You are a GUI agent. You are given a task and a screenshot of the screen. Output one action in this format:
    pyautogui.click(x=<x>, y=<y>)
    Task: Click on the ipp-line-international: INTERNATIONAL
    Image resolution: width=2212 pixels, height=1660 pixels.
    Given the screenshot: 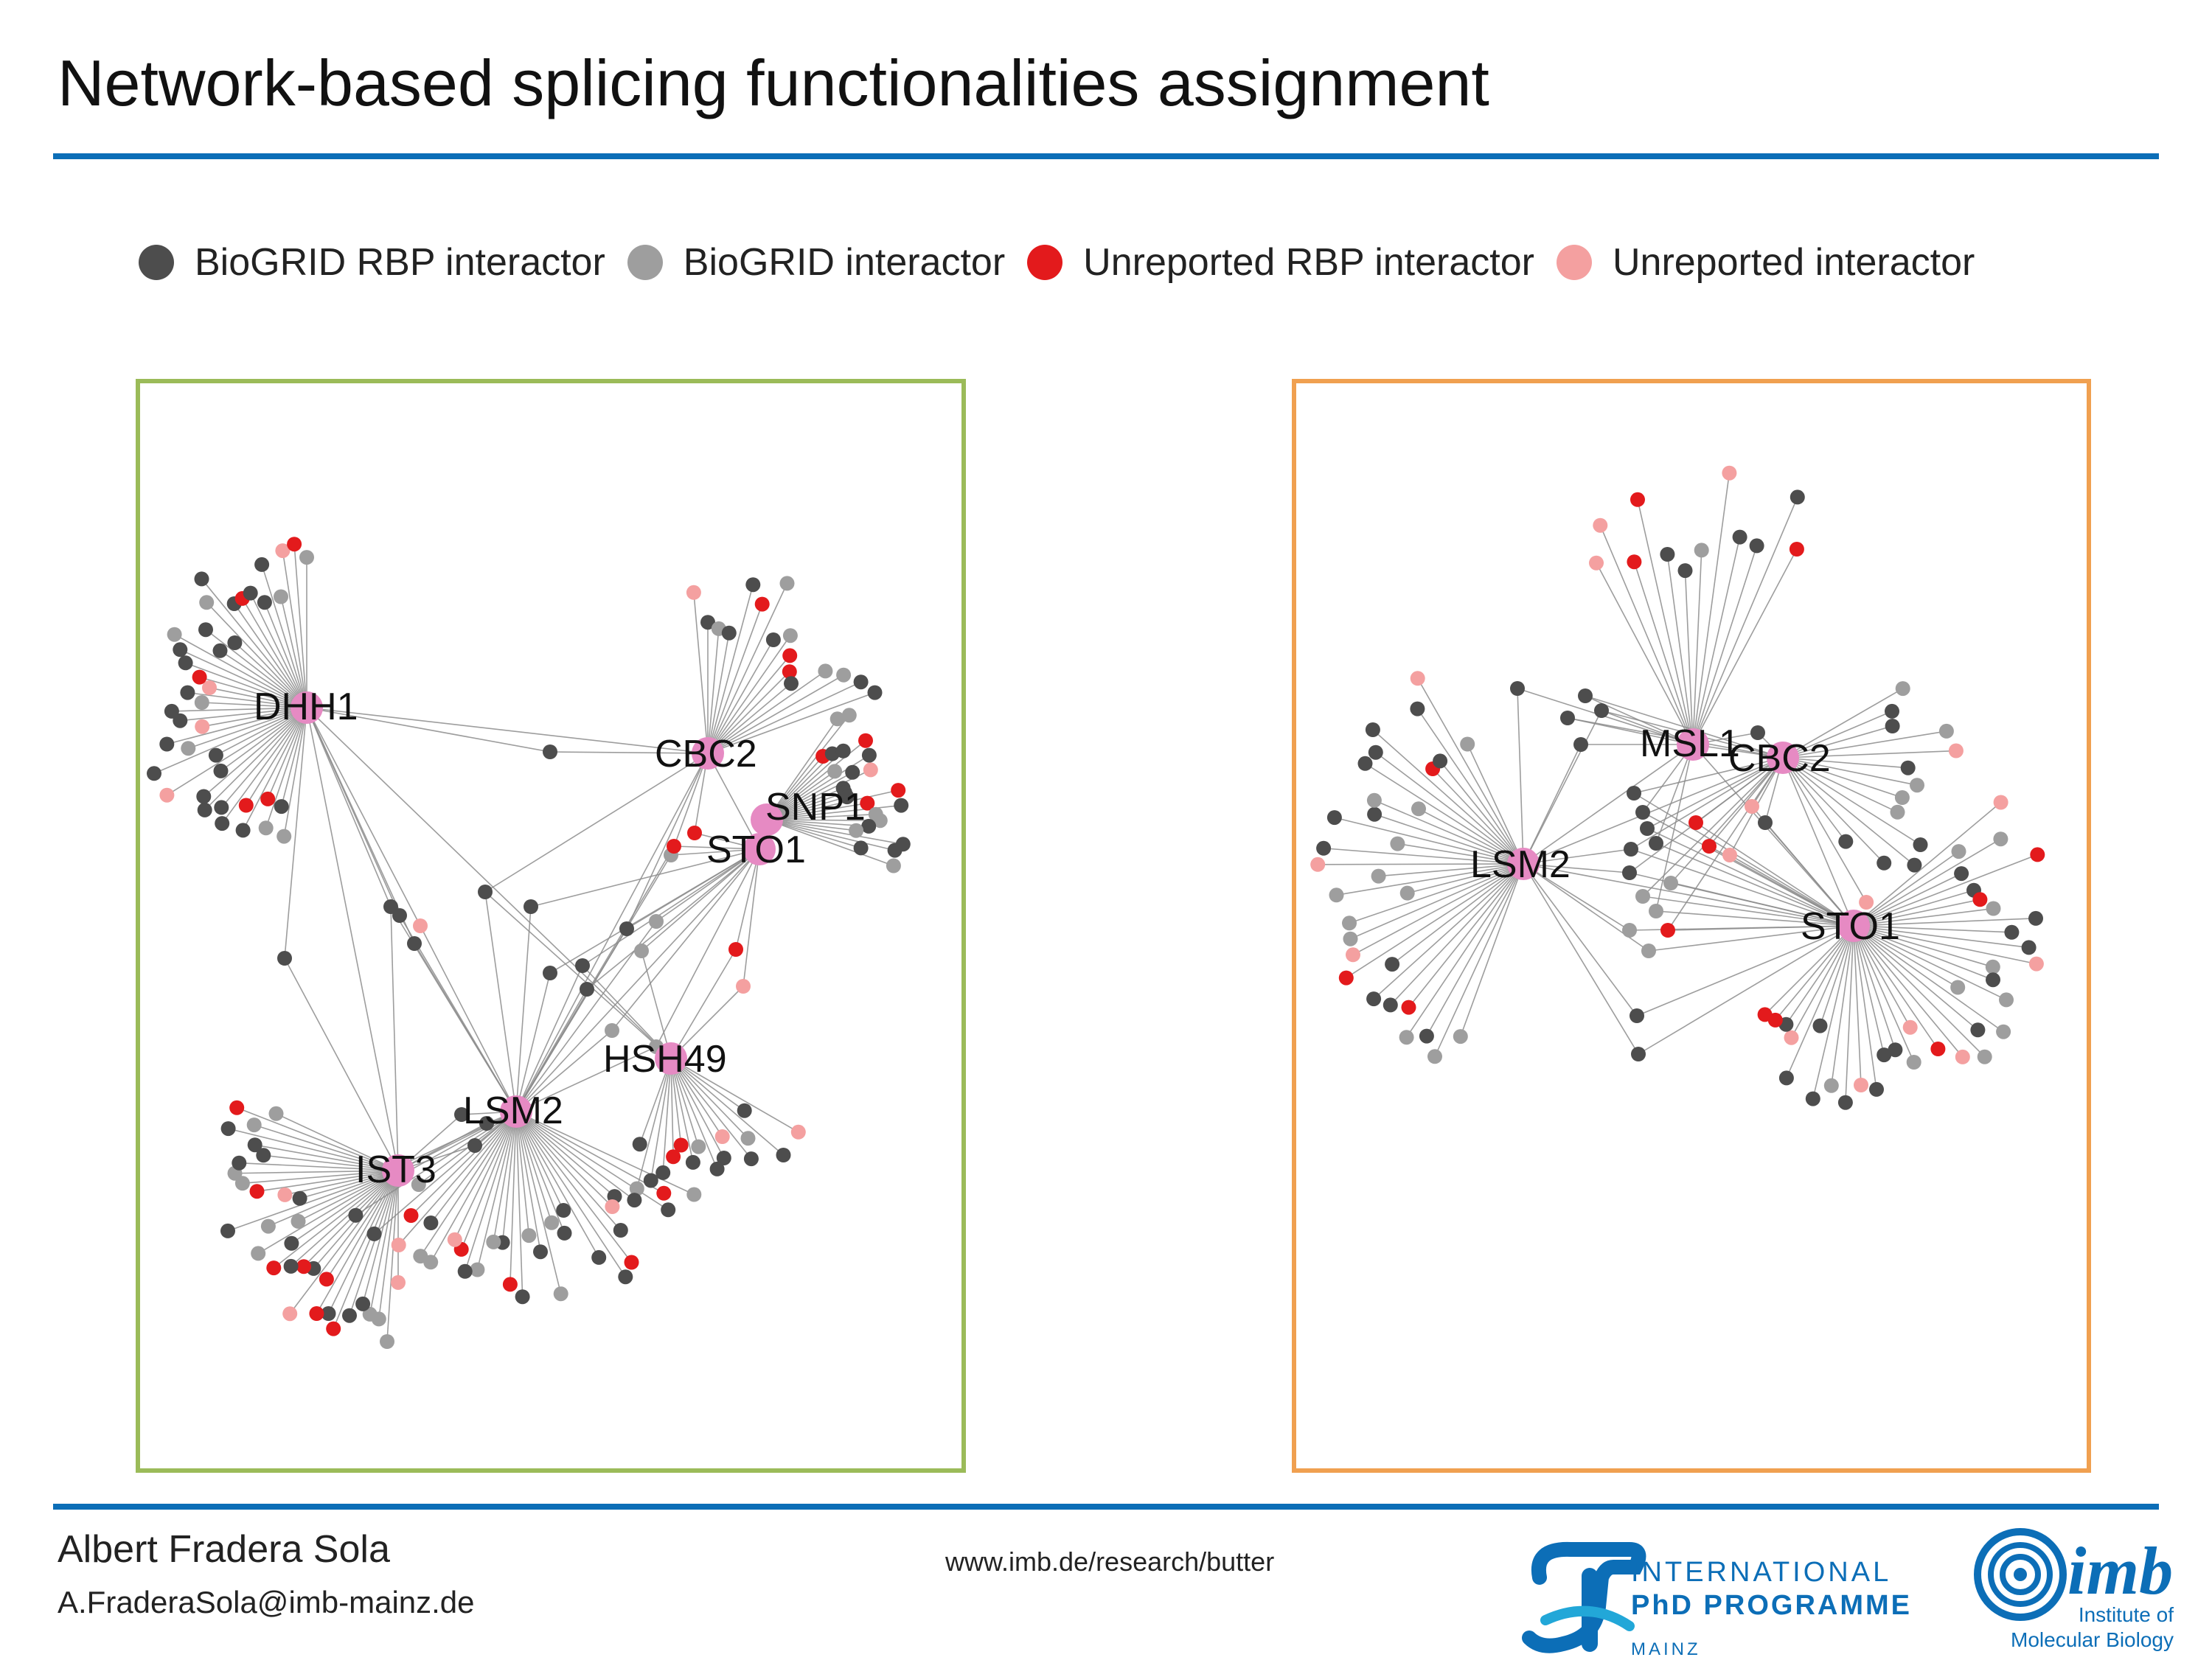 What is the action you would take?
    pyautogui.click(x=1761, y=1572)
    